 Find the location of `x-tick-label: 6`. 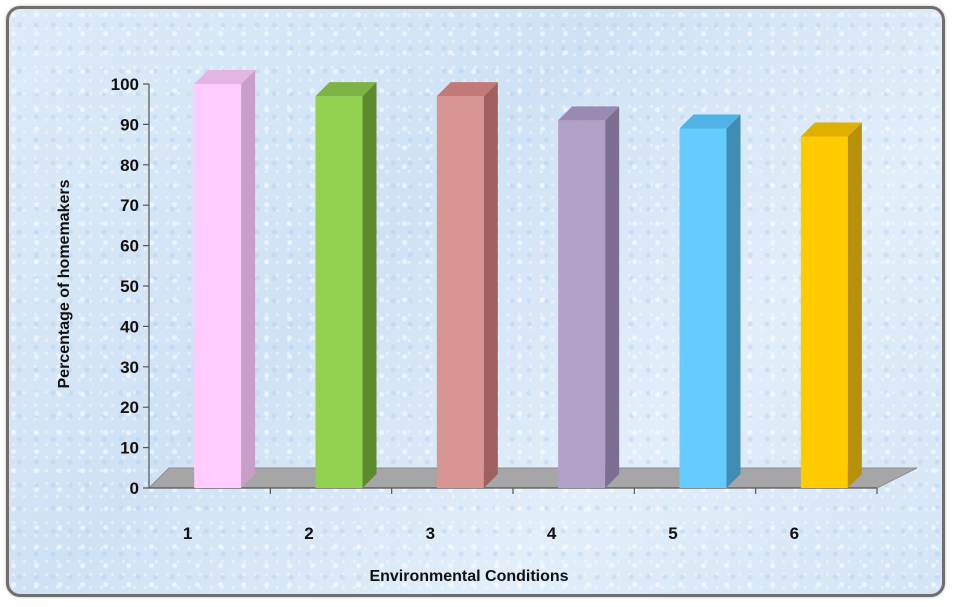

x-tick-label: 6 is located at coordinates (794, 533).